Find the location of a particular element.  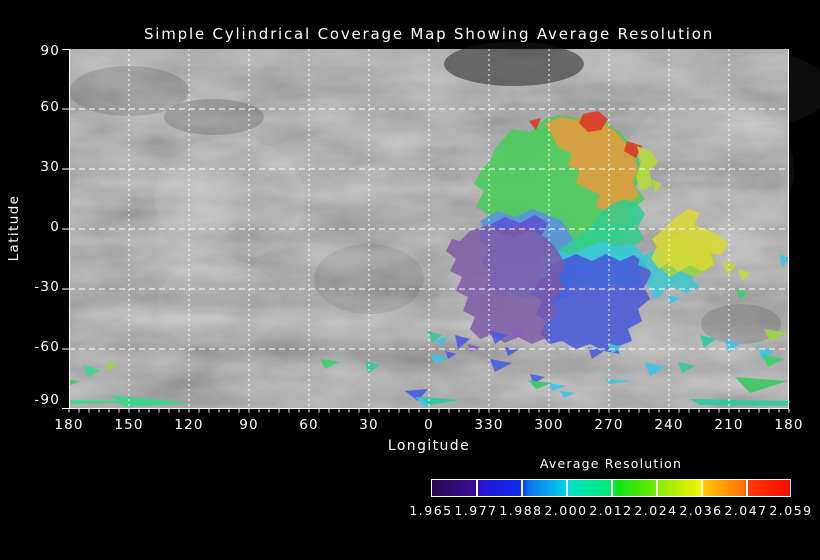

colorbar-tick-label: 1.977 is located at coordinates (476, 510).